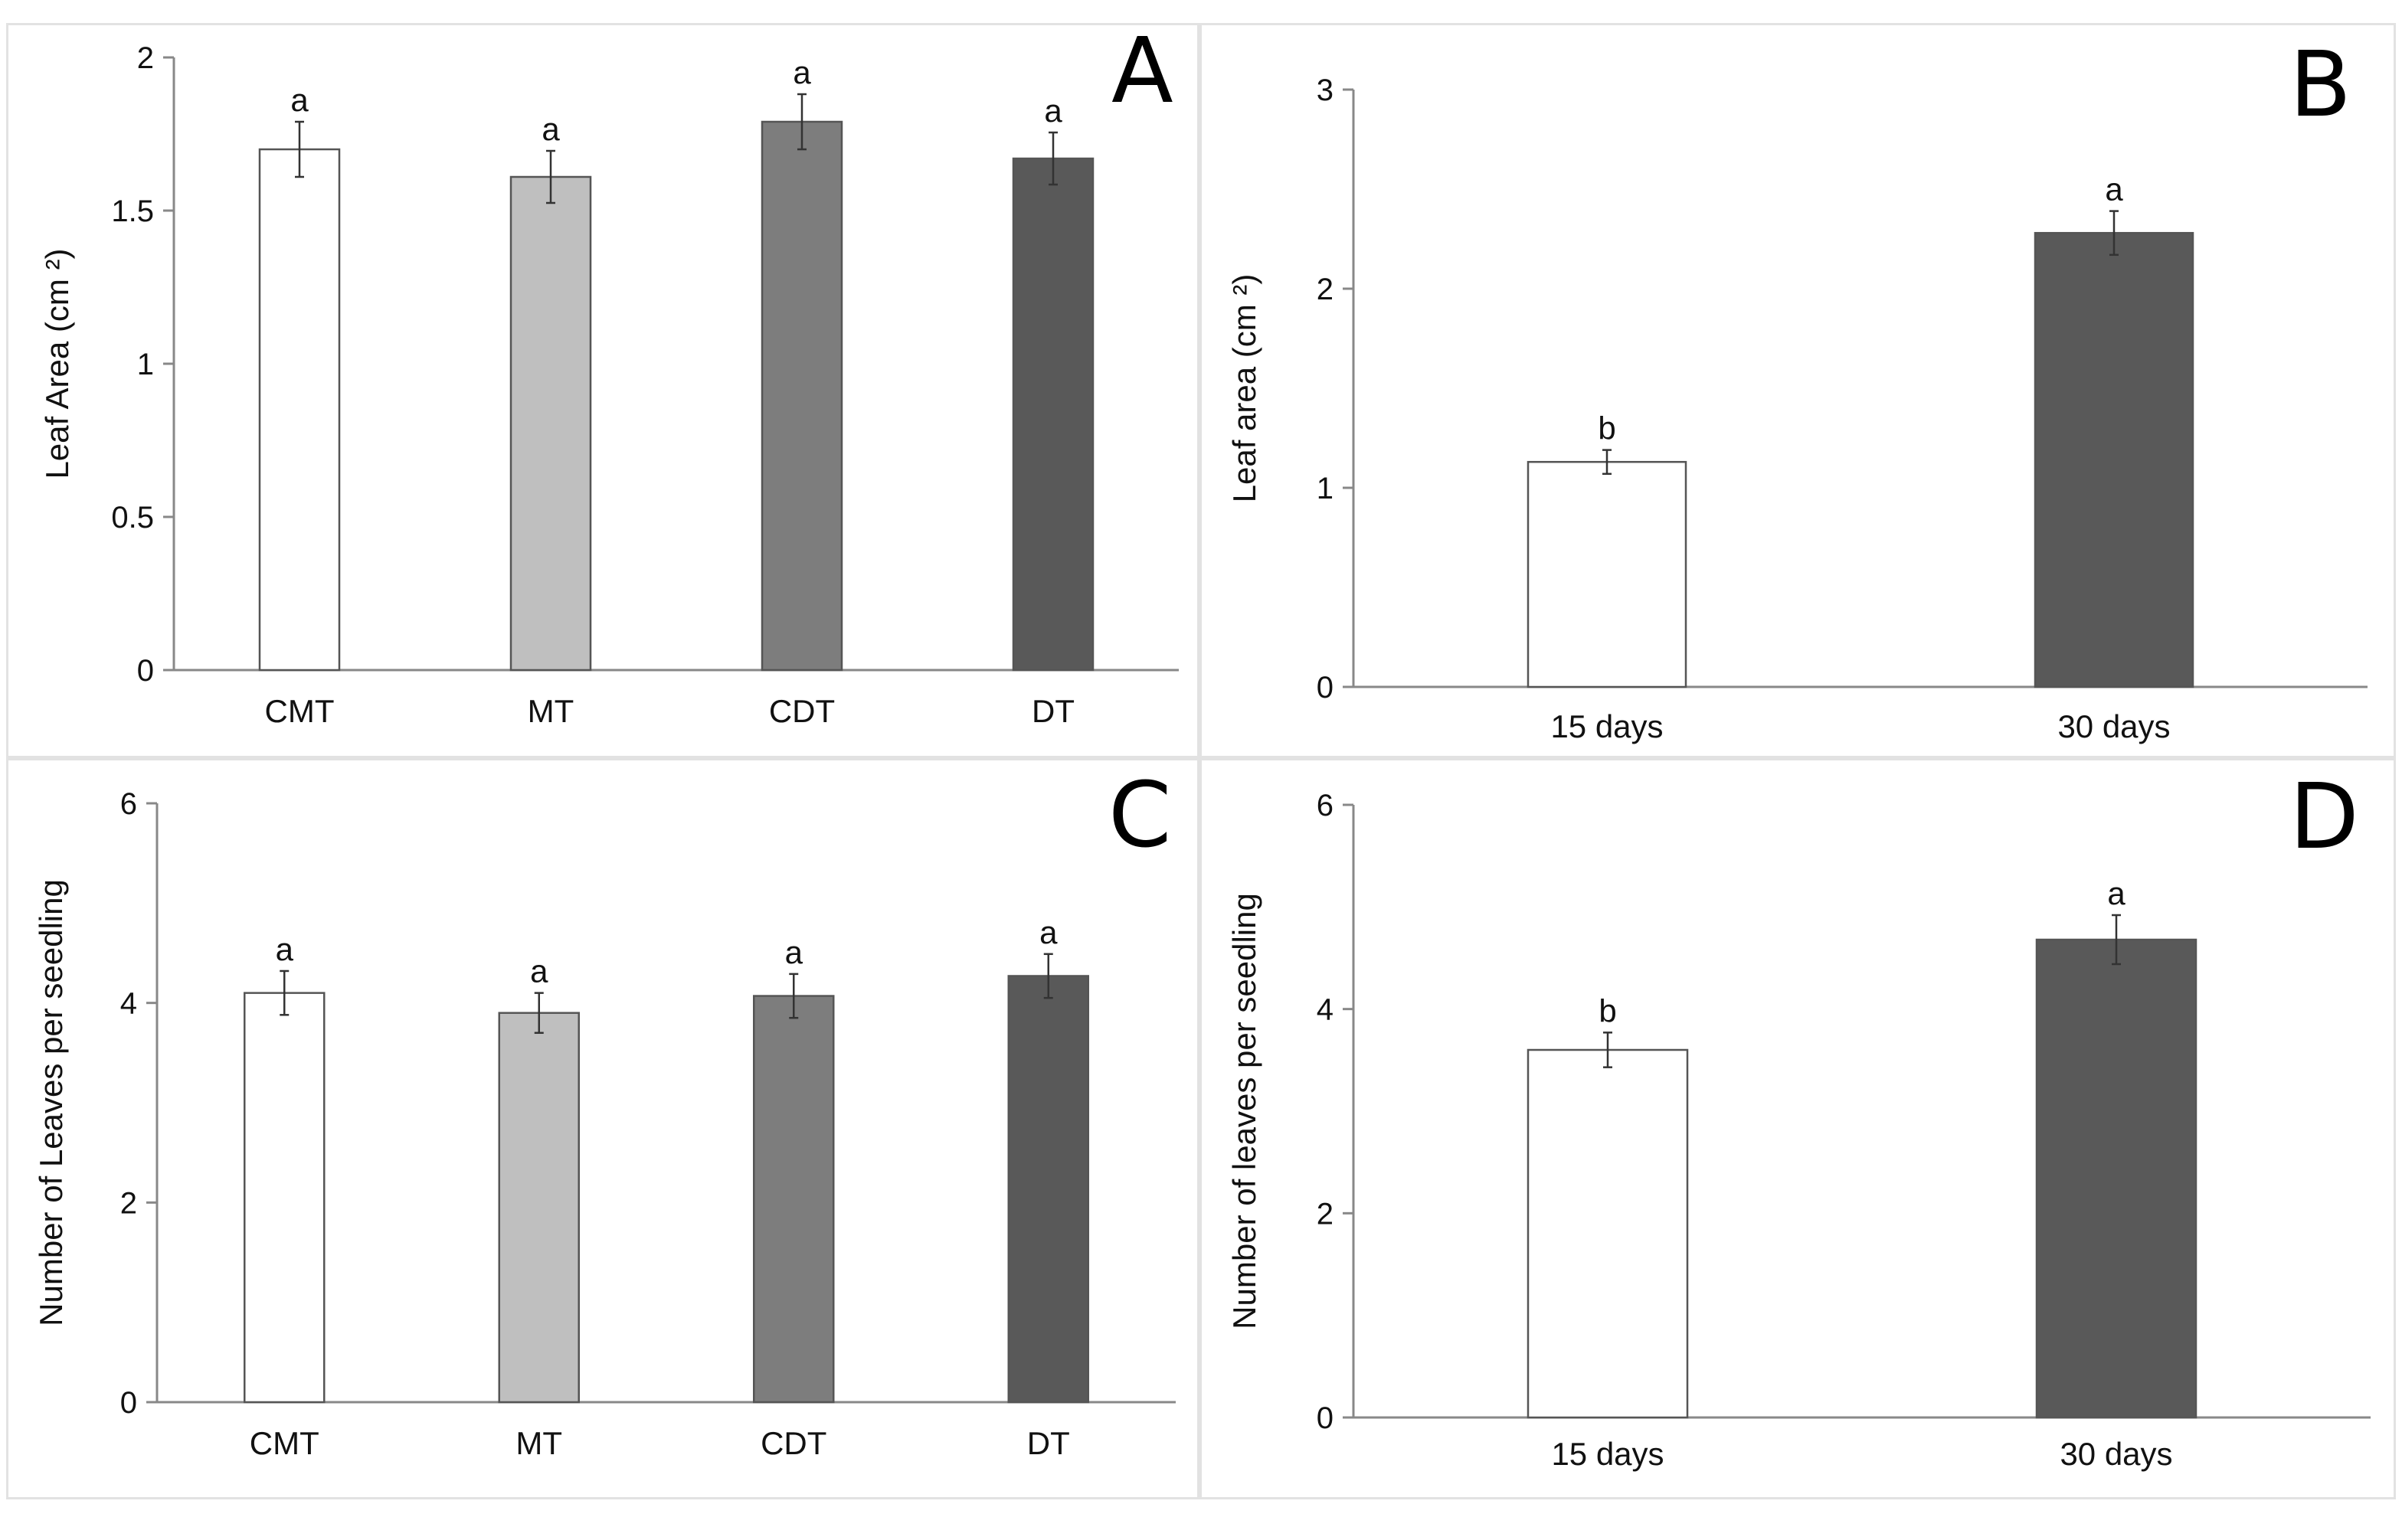  What do you see at coordinates (1244, 388) in the screenshot?
I see `y-axis-title: Leaf area (cm ²)` at bounding box center [1244, 388].